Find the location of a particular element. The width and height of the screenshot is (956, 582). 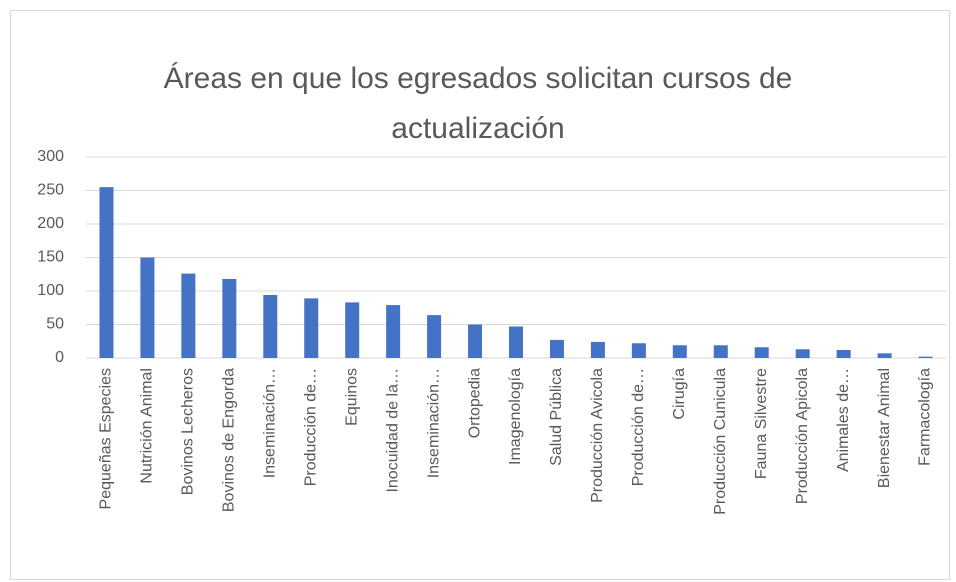

y-tick-label: 250 is located at coordinates (50, 190).